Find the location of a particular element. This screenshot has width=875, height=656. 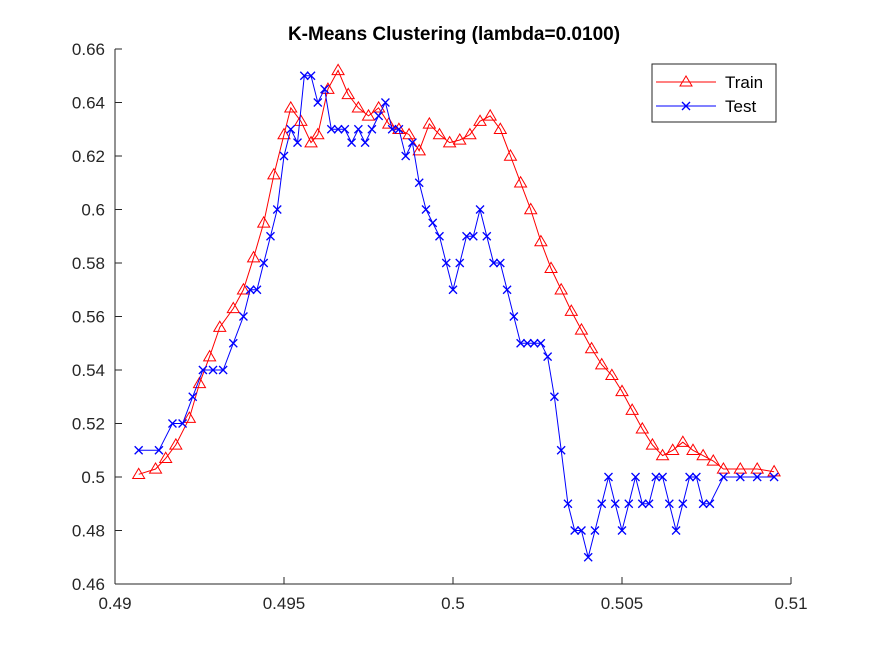

x-tick-label: 0.495 is located at coordinates (284, 603).